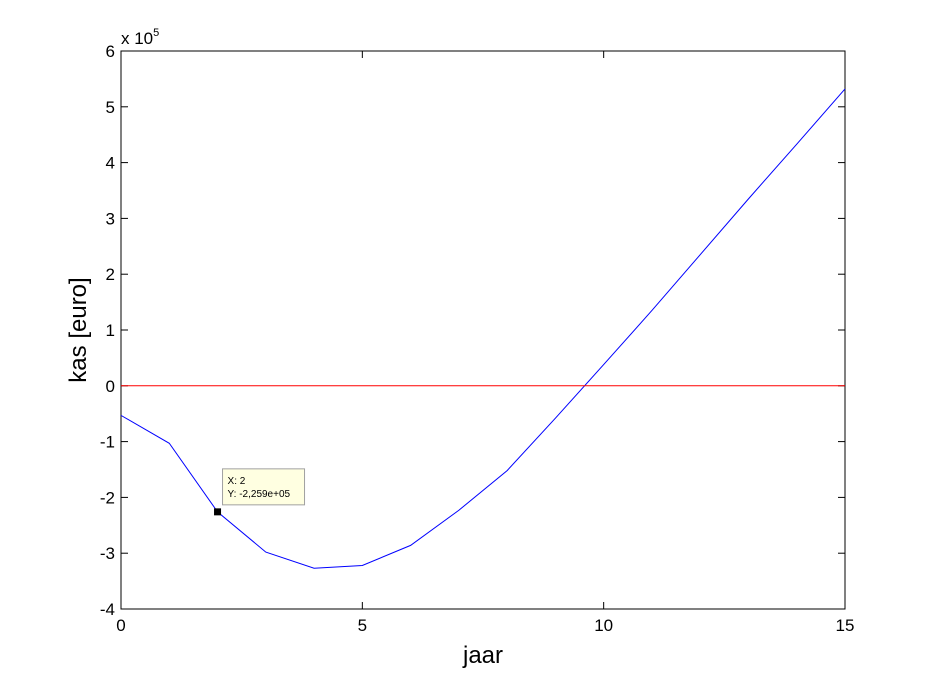 This screenshot has height=684, width=934. Describe the element at coordinates (107, 609) in the screenshot. I see `y-tick-label: -4` at that location.